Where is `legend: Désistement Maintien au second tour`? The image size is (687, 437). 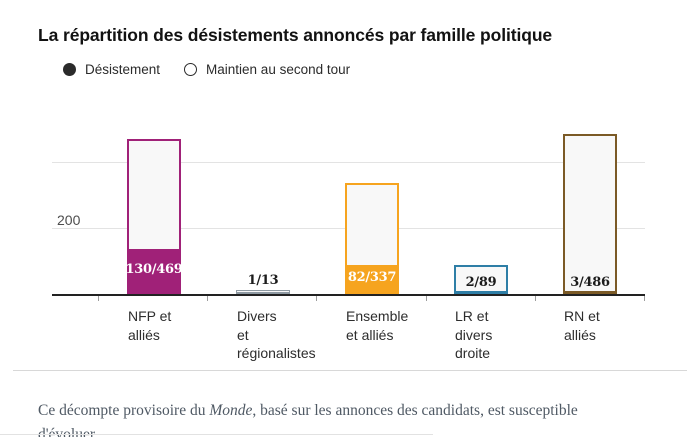 legend: Désistement Maintien au second tour is located at coordinates (206, 69).